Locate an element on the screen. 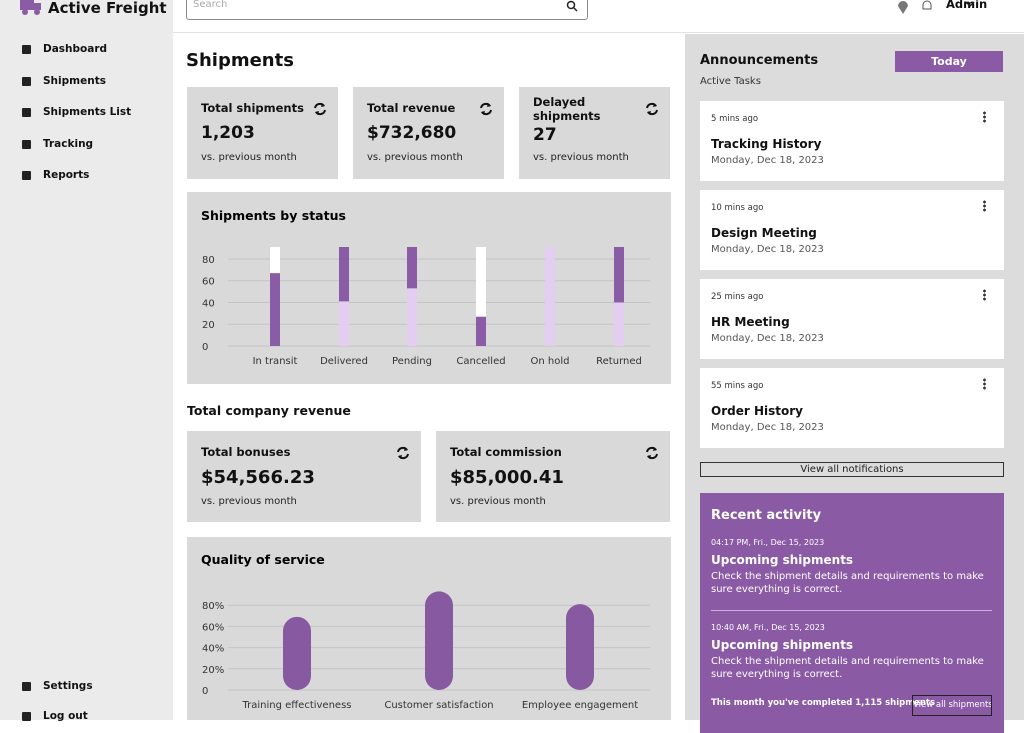 This screenshot has height=733, width=1024. chart-title: Quality of service is located at coordinates (263, 559).